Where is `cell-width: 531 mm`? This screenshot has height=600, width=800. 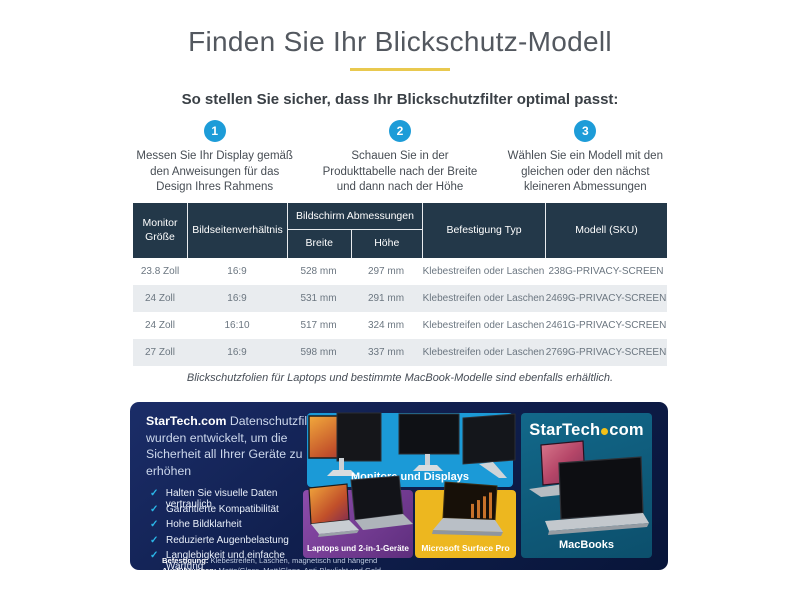 cell-width: 531 mm is located at coordinates (318, 298).